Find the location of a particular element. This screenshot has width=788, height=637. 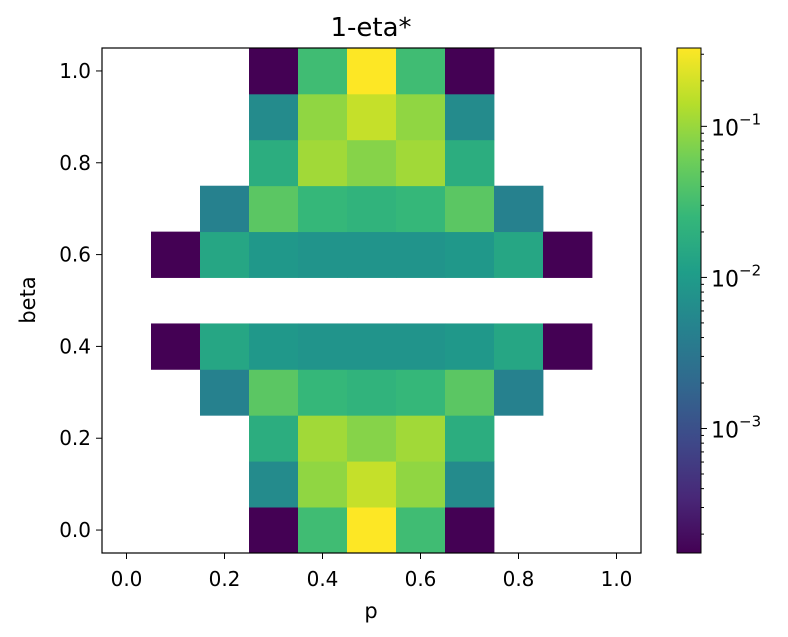

colorbar-ticks: 10⁻¹ 10⁻² 10⁻³ is located at coordinates (731, 294).